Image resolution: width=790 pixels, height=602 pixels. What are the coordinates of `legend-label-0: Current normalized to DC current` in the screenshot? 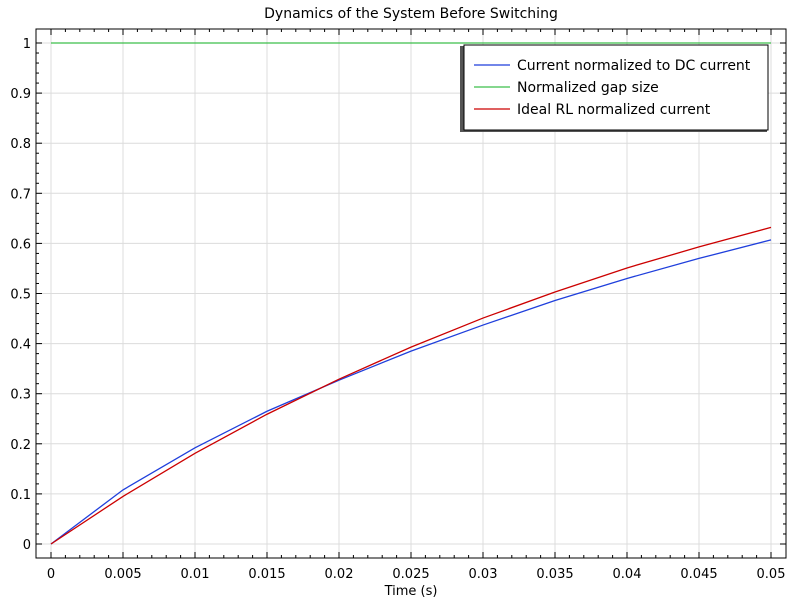 It's located at (634, 66).